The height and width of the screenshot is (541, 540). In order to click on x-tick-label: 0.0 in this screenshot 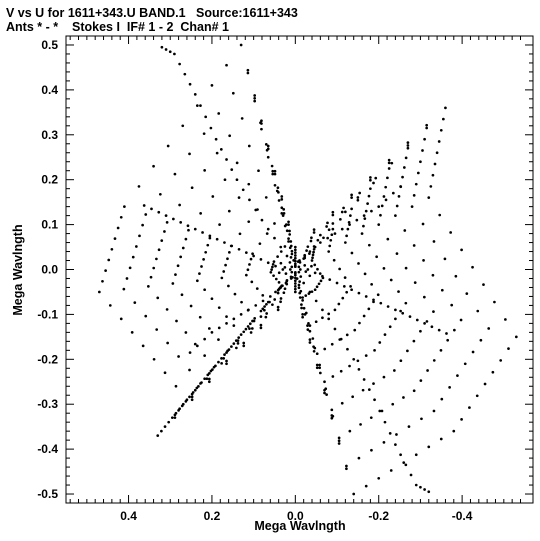, I will do `click(295, 516)`.